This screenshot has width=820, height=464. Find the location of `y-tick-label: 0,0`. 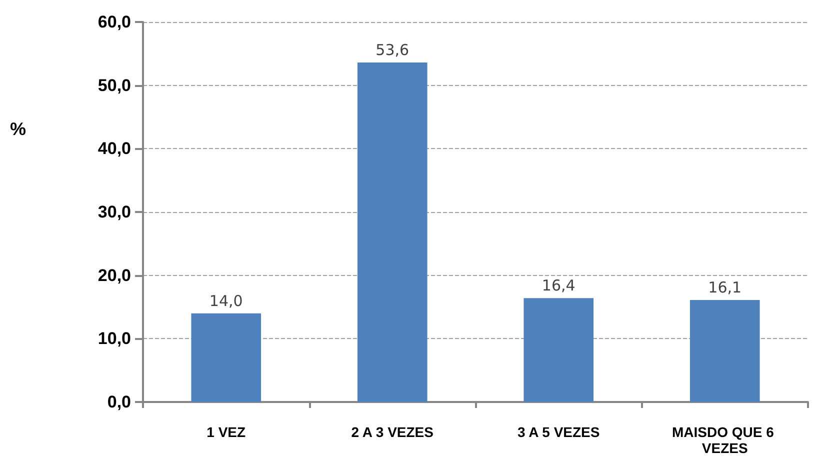

y-tick-label: 0,0 is located at coordinates (119, 402).